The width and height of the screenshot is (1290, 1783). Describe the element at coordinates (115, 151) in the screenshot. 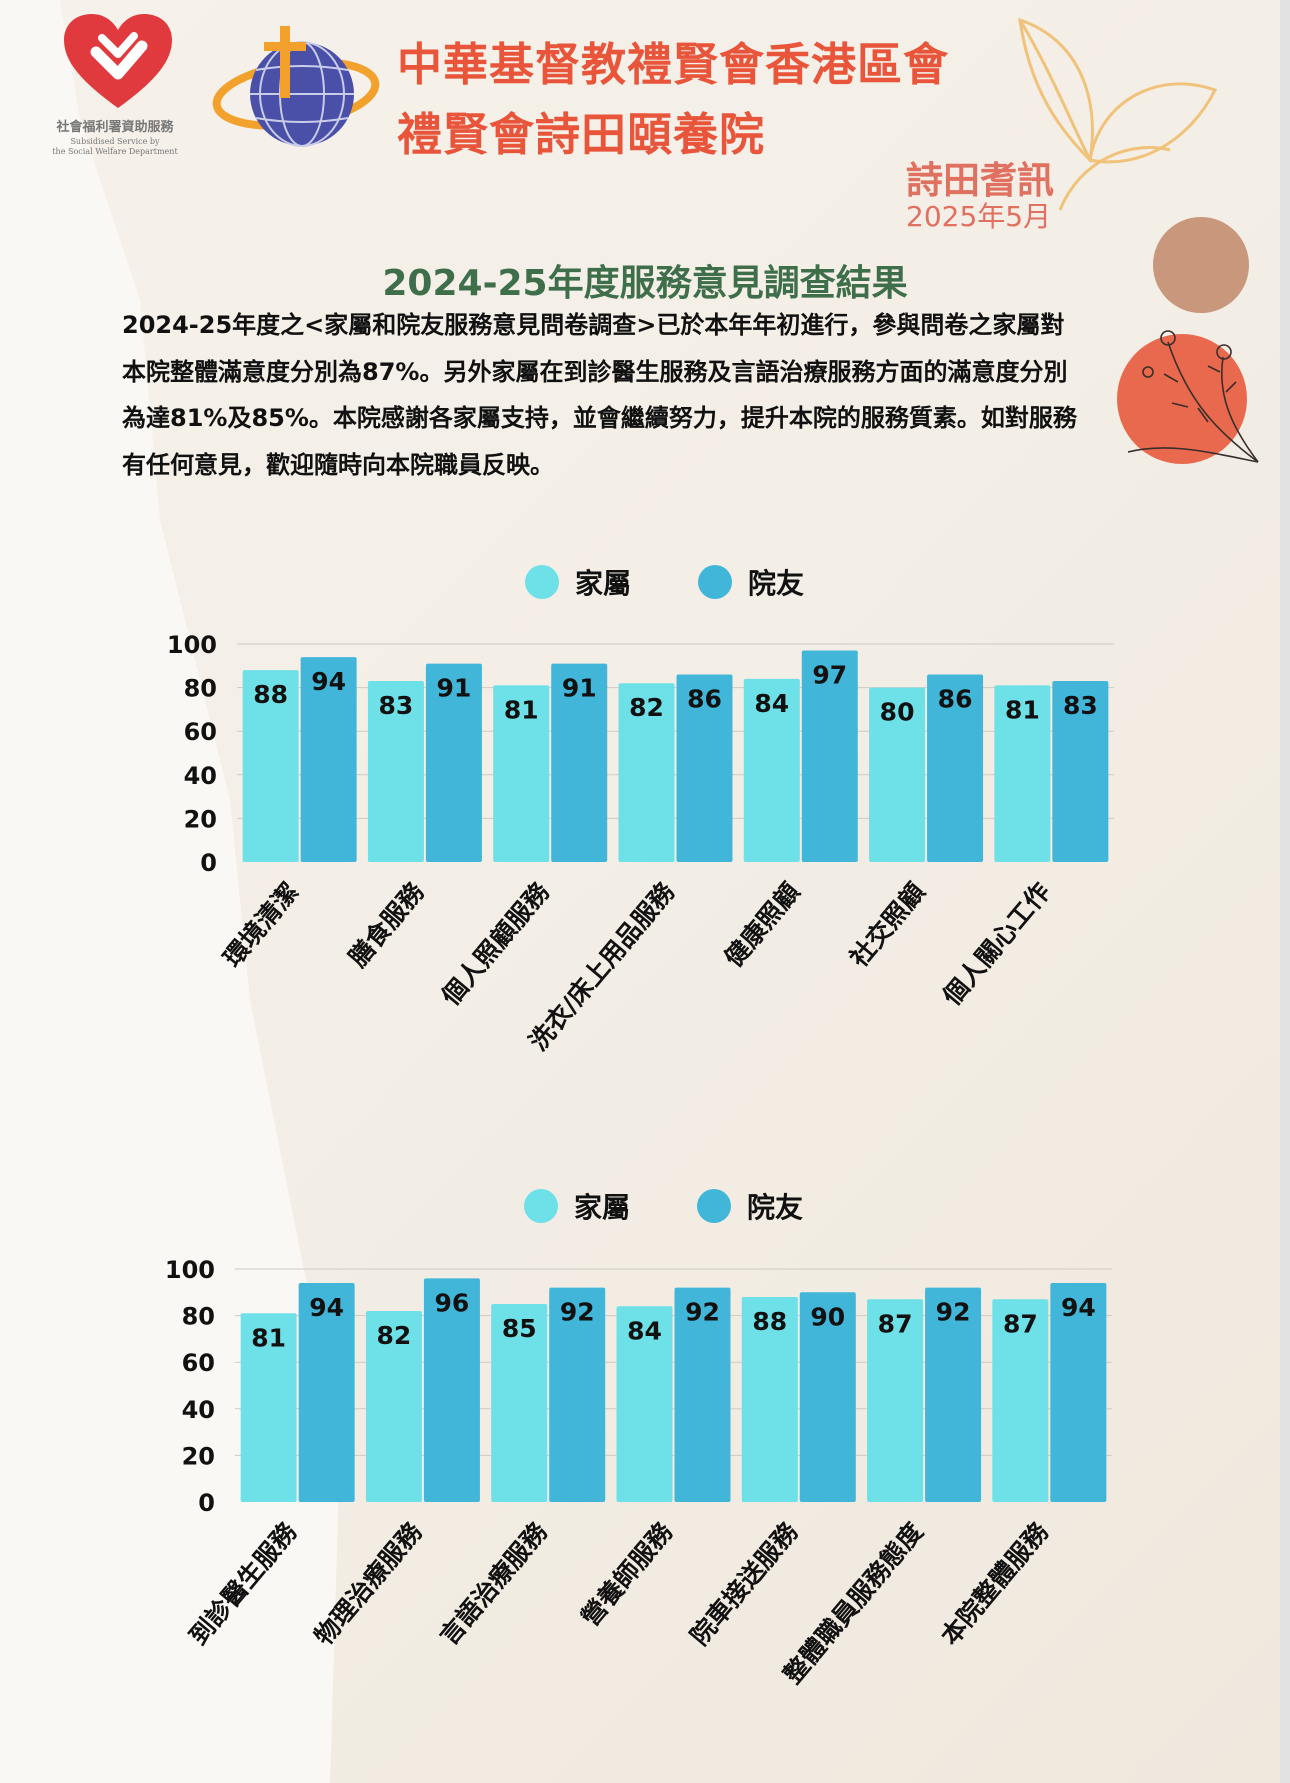

I see `swd-en-line2: the Social Welfare Department` at that location.